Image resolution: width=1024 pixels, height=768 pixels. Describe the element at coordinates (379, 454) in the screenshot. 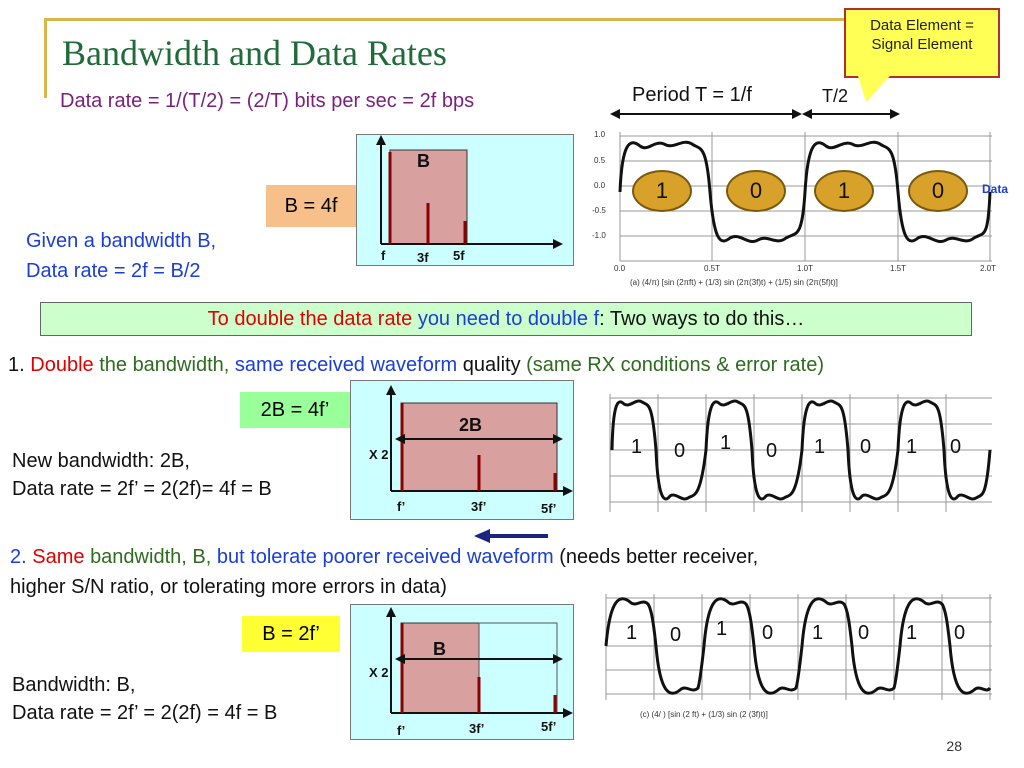

I see `mid-x2-label: X 2` at that location.